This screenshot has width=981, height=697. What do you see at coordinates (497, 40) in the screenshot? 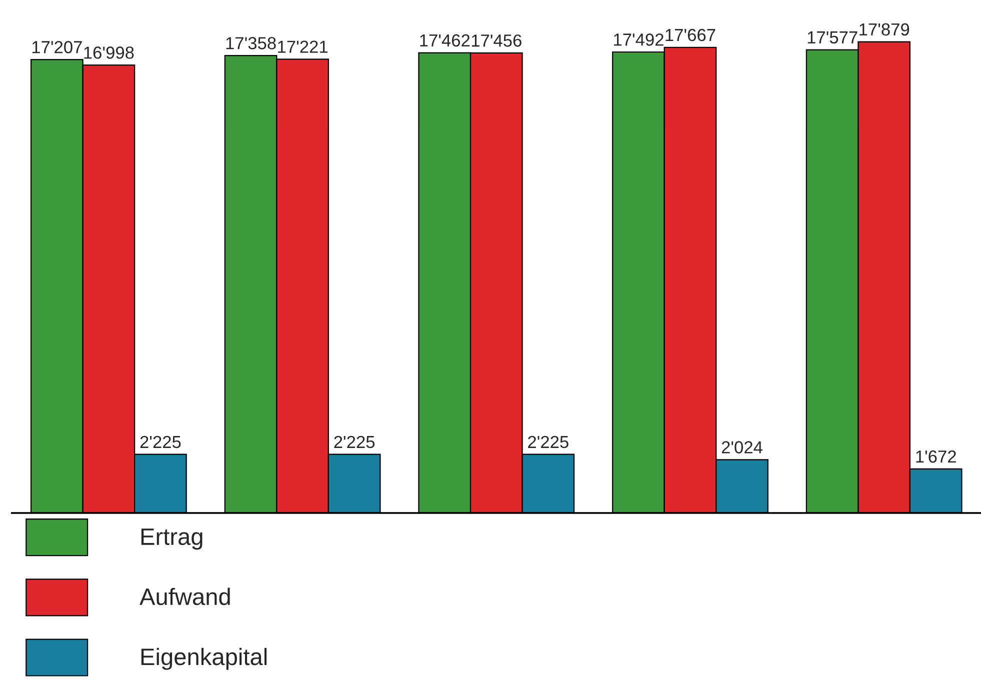
I see `data-label: 17'456` at bounding box center [497, 40].